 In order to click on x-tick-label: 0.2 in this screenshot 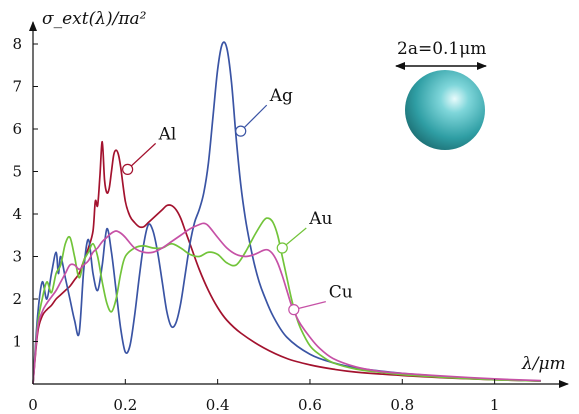, I will do `click(125, 405)`.